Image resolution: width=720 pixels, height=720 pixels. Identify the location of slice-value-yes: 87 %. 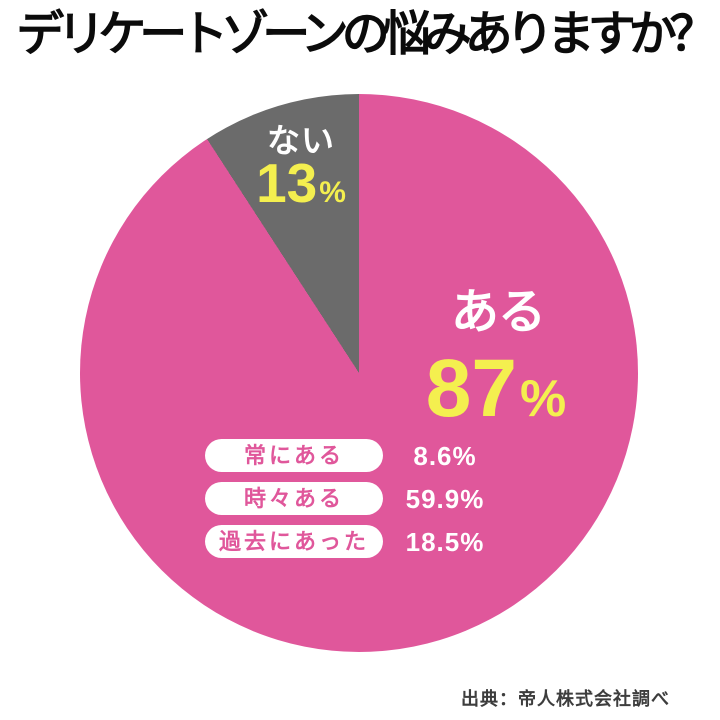
(496, 389).